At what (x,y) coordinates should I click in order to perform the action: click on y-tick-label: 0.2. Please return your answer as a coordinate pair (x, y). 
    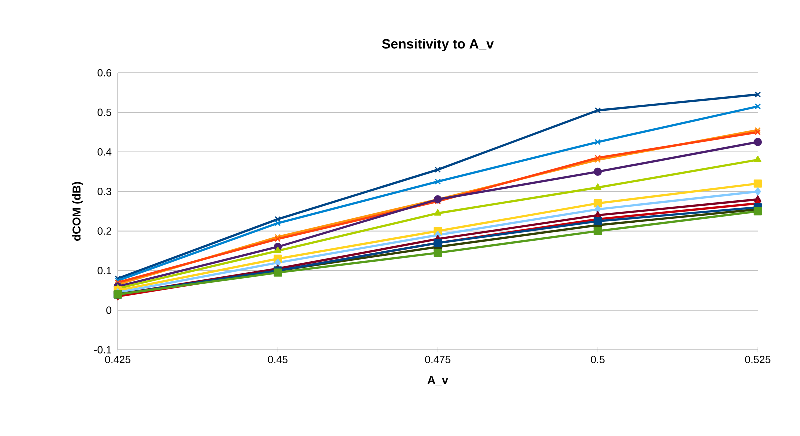
    Looking at the image, I should click on (105, 232).